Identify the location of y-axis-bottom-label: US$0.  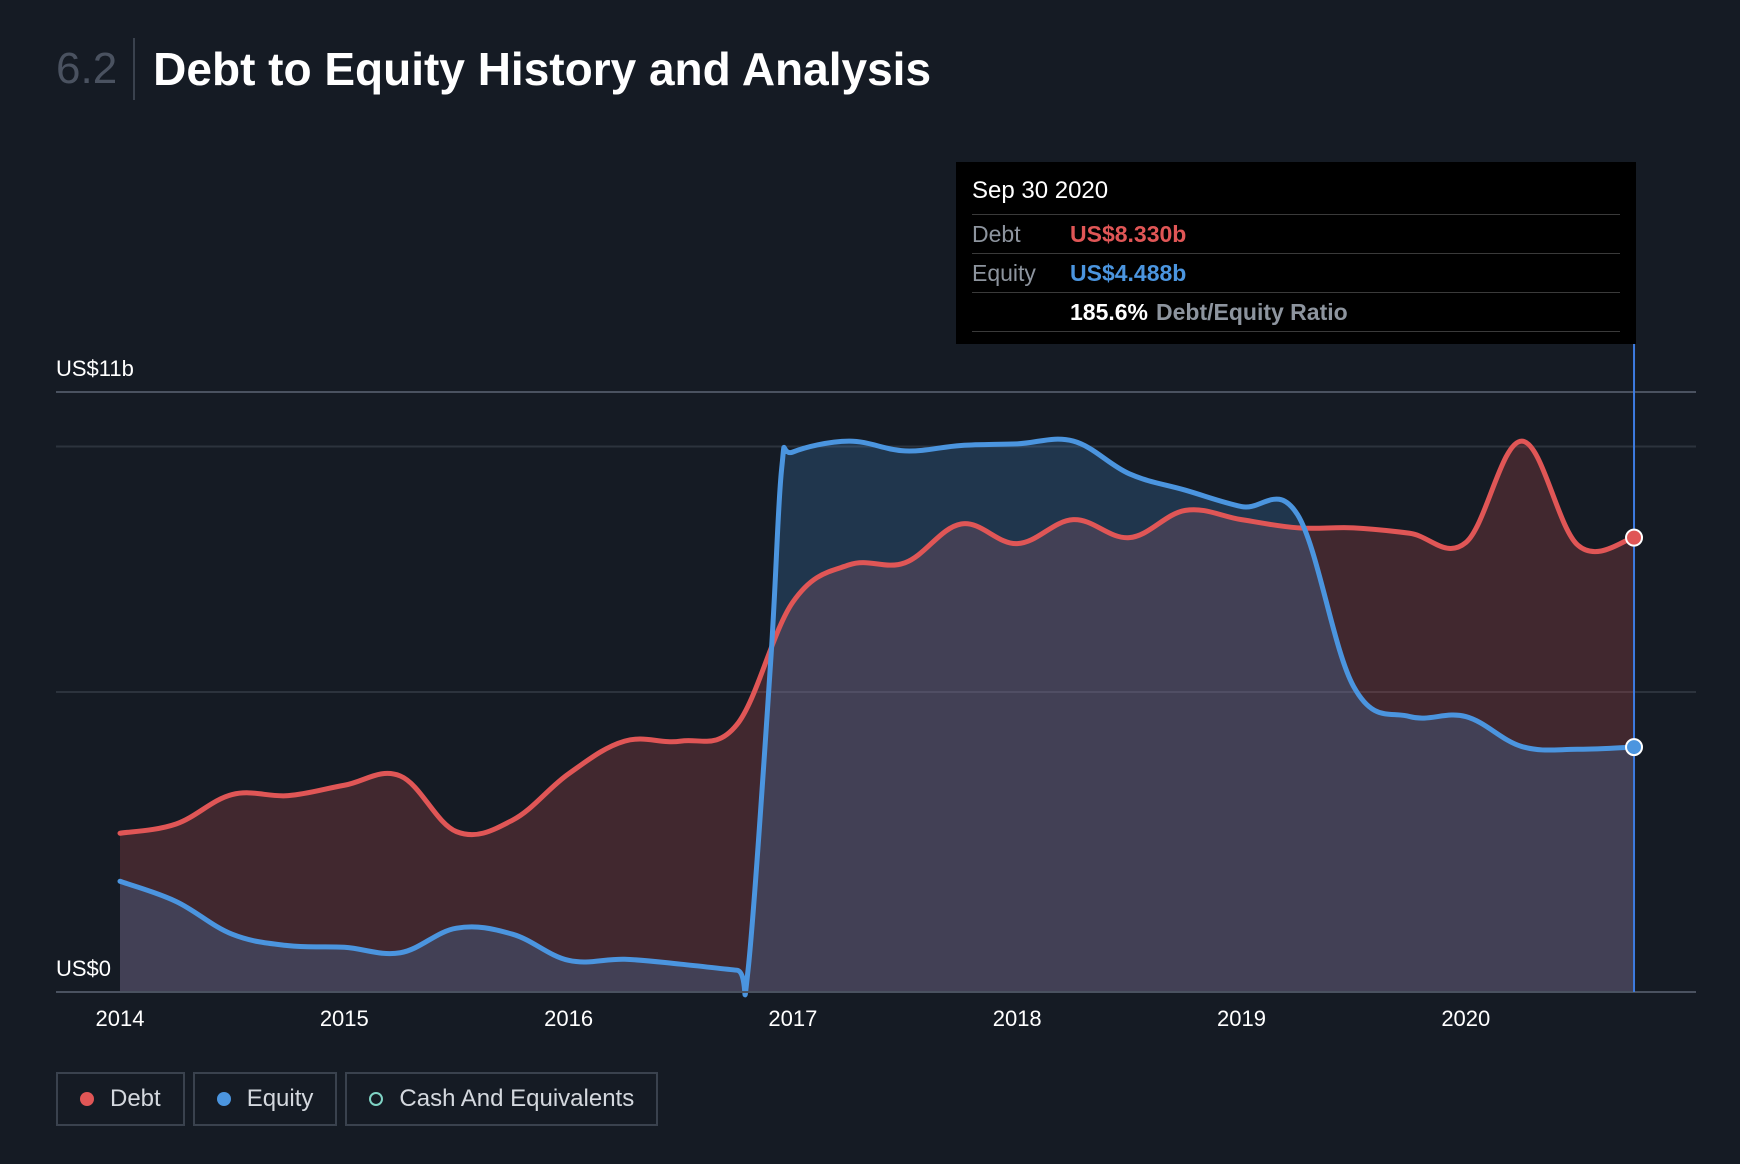
(83, 968).